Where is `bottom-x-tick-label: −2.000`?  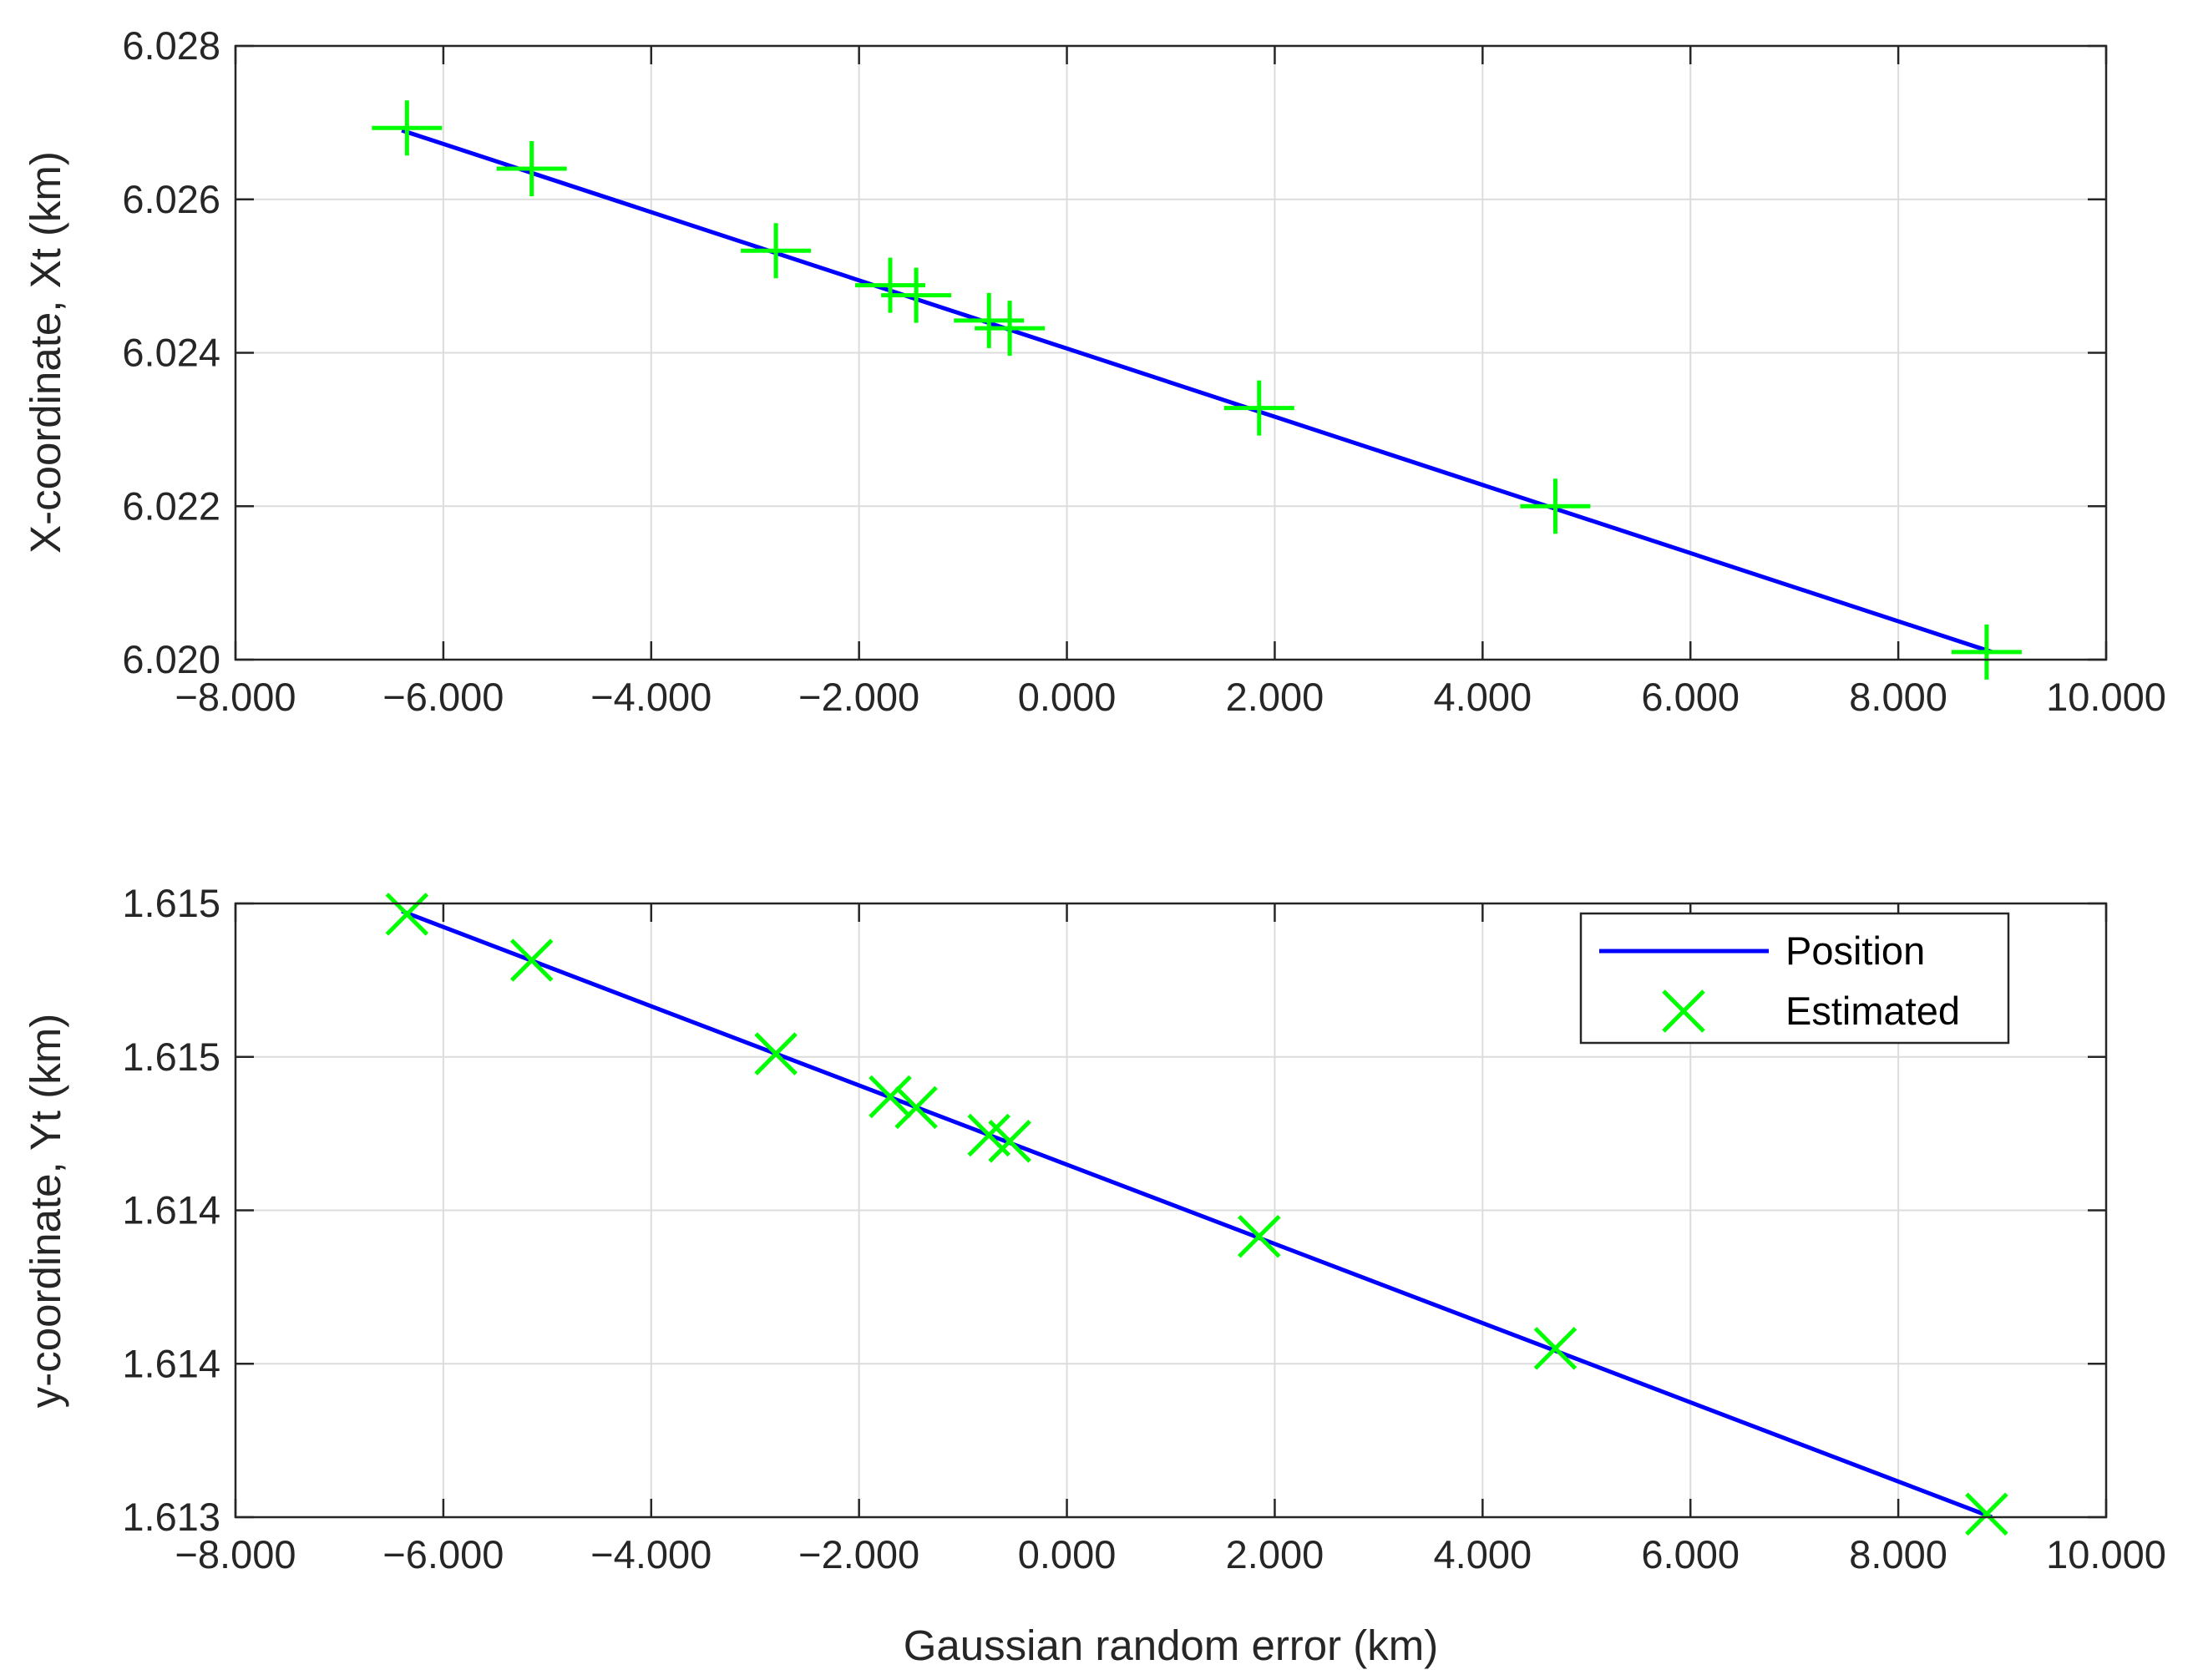 bottom-x-tick-label: −2.000 is located at coordinates (858, 1554).